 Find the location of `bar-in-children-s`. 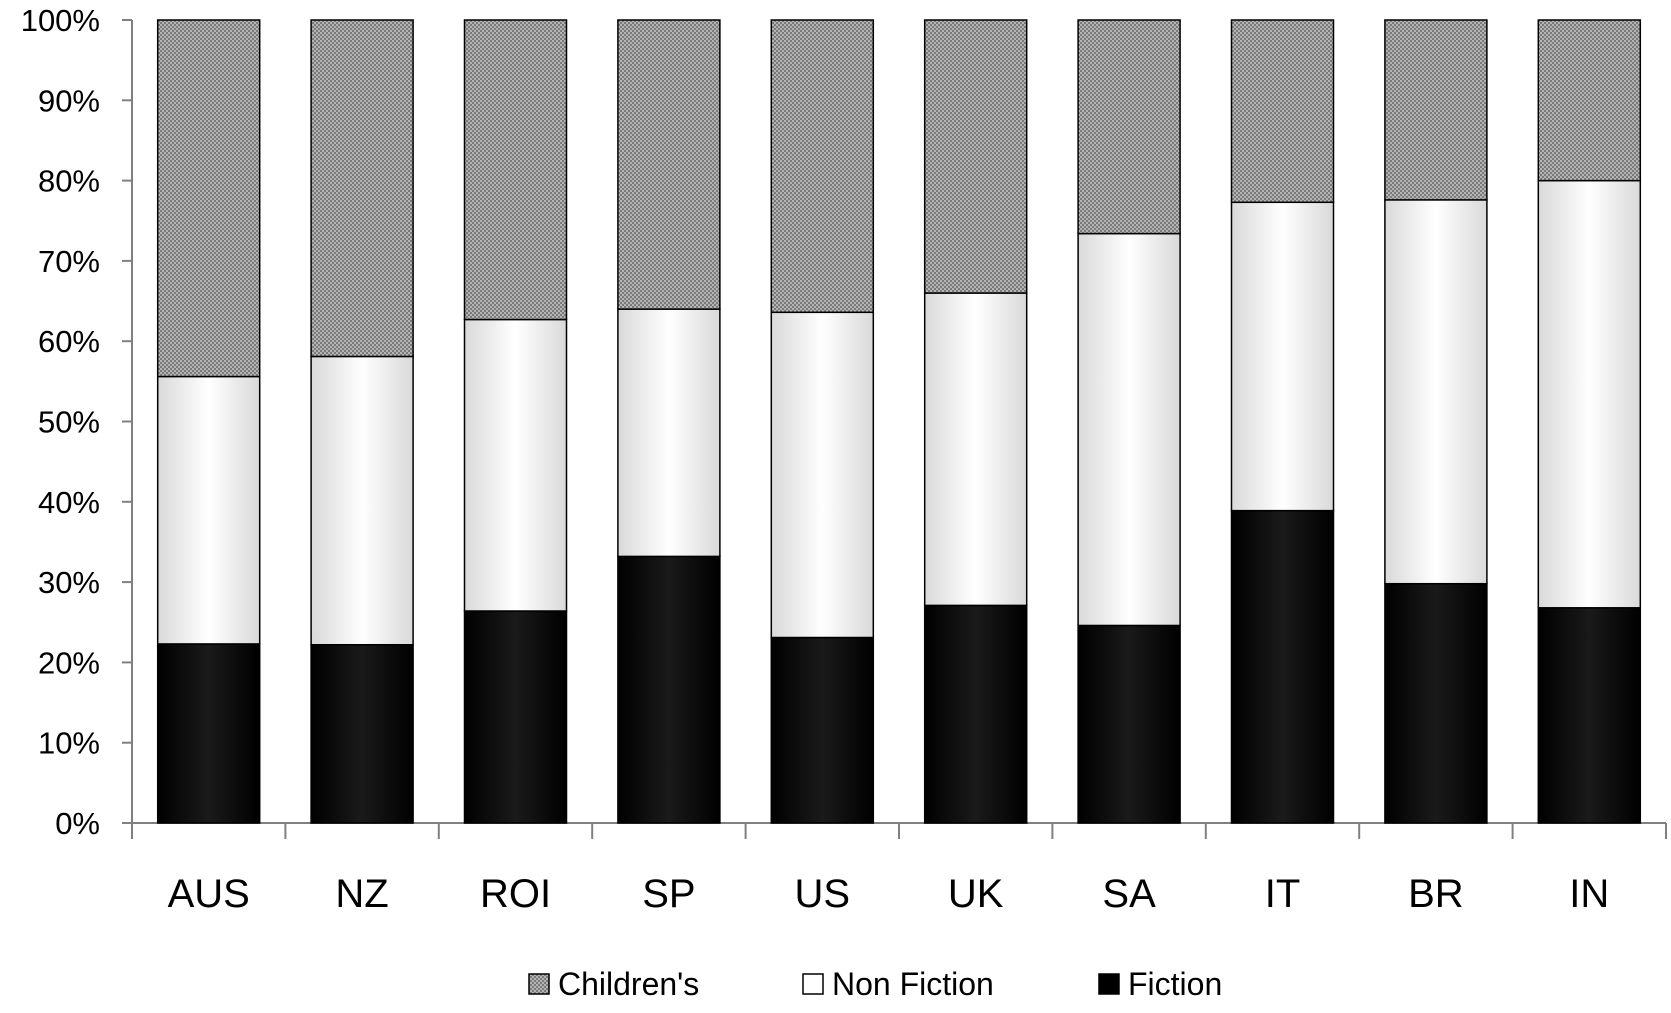

bar-in-children-s is located at coordinates (1589, 100).